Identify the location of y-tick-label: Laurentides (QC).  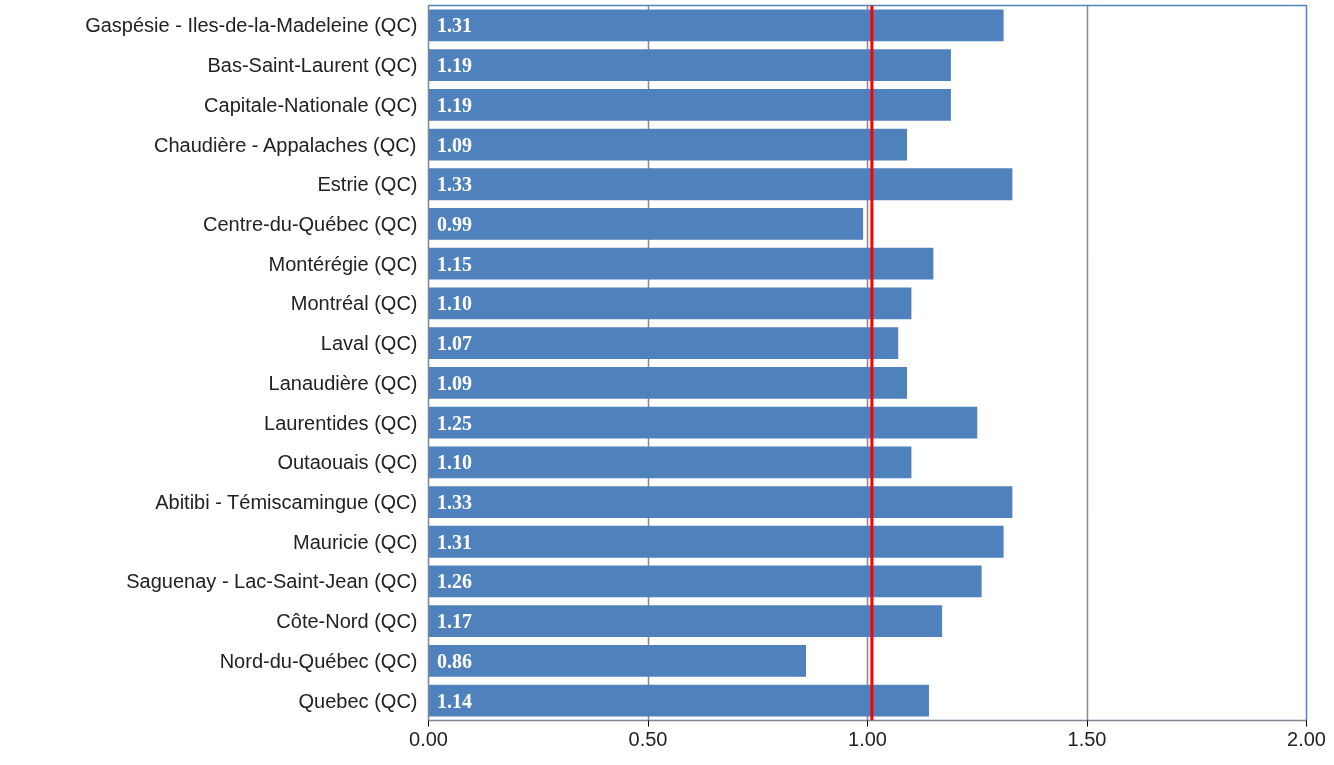
(341, 422).